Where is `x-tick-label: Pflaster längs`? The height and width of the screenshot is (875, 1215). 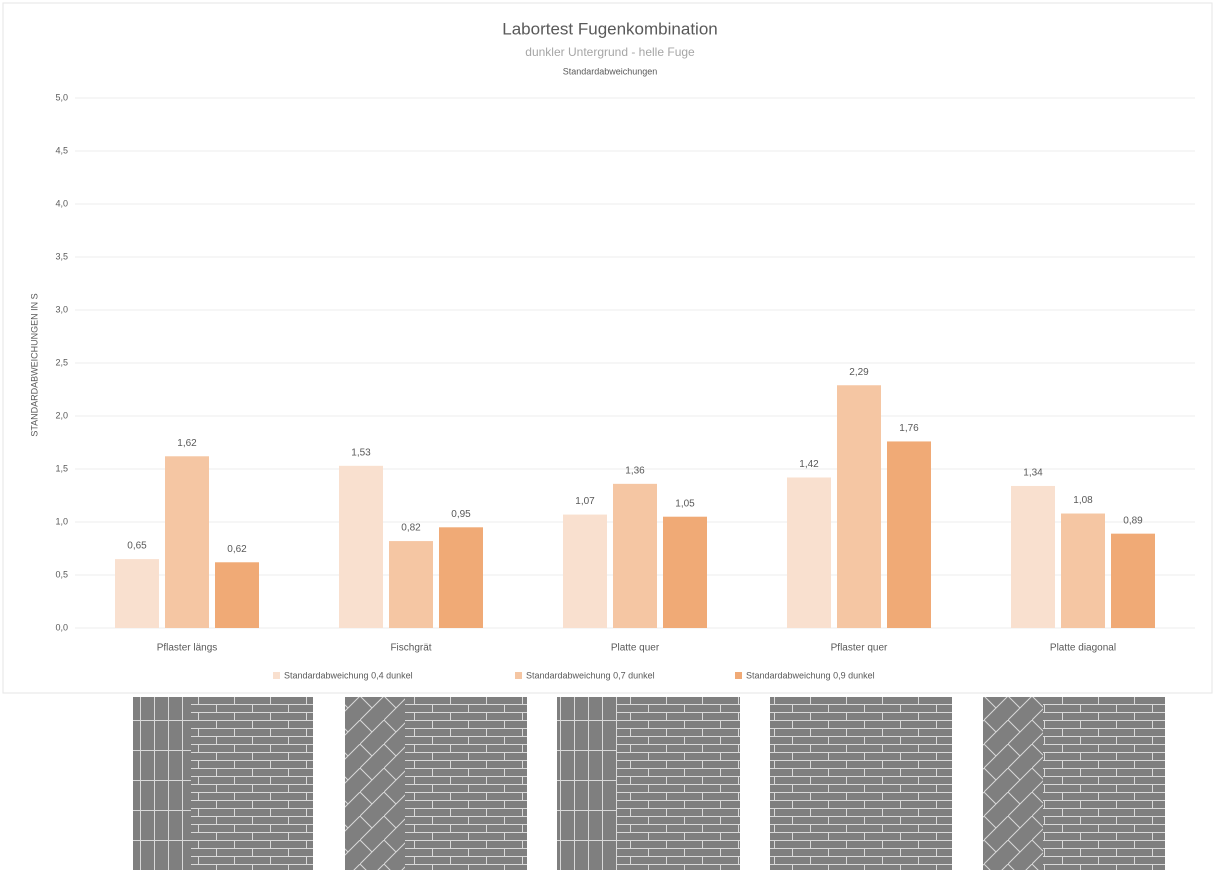 x-tick-label: Pflaster längs is located at coordinates (187, 648).